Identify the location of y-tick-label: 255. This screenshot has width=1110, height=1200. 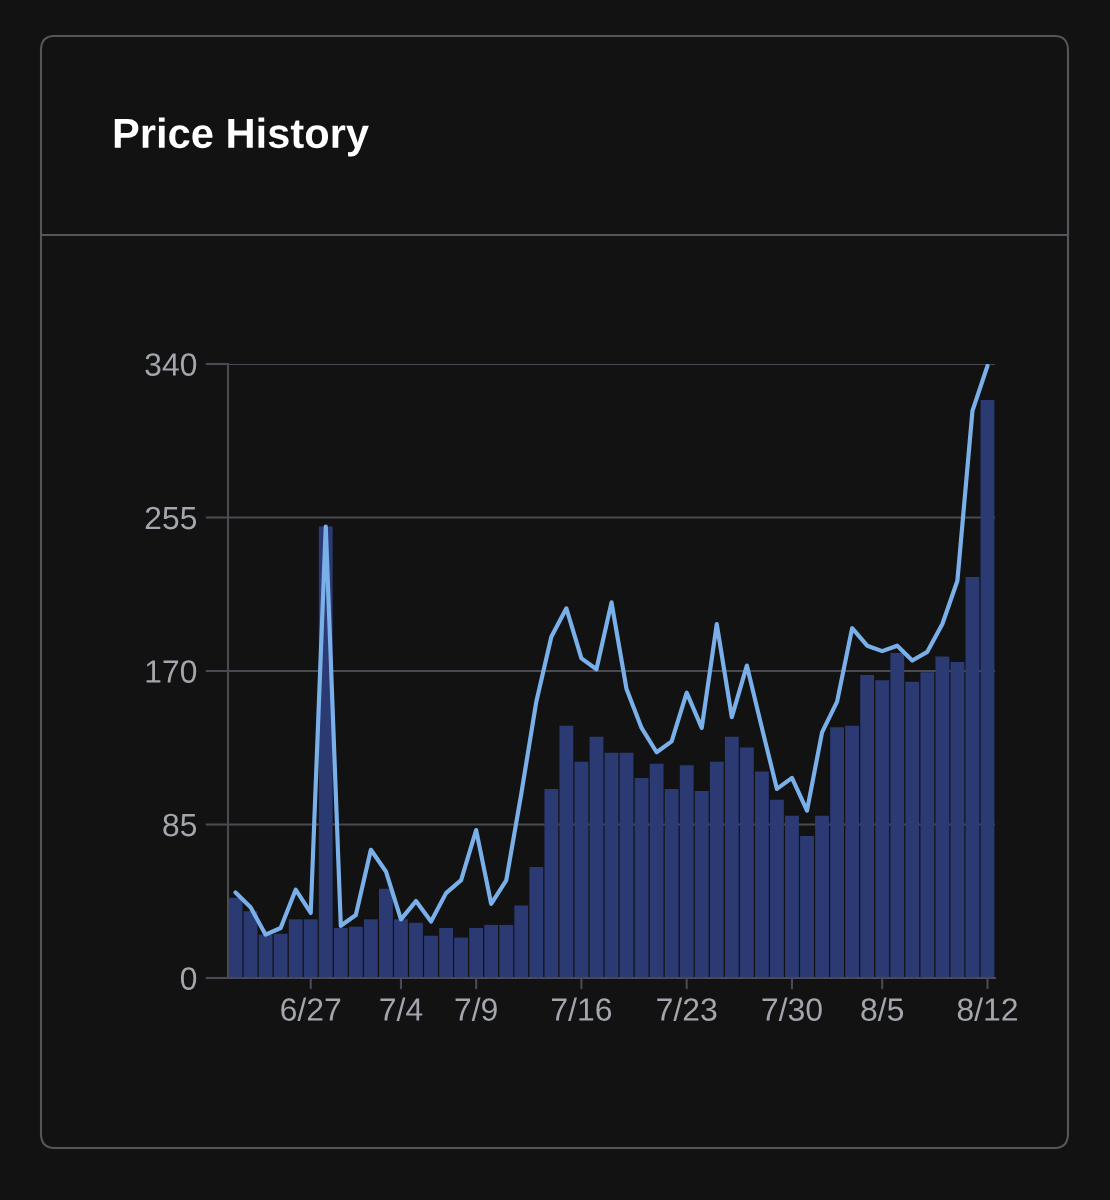
(171, 518).